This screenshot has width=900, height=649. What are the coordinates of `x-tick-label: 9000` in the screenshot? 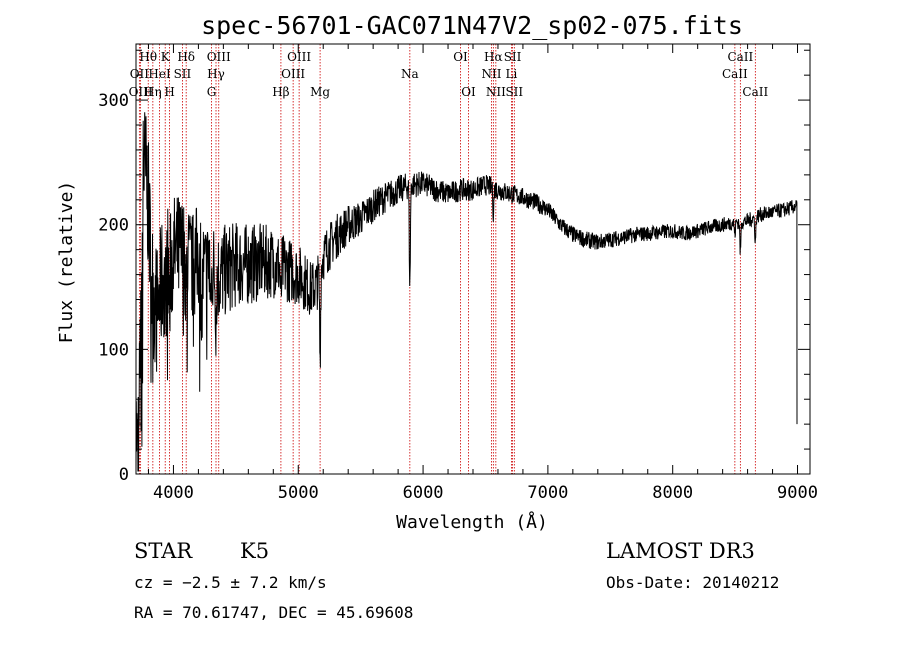 It's located at (797, 493).